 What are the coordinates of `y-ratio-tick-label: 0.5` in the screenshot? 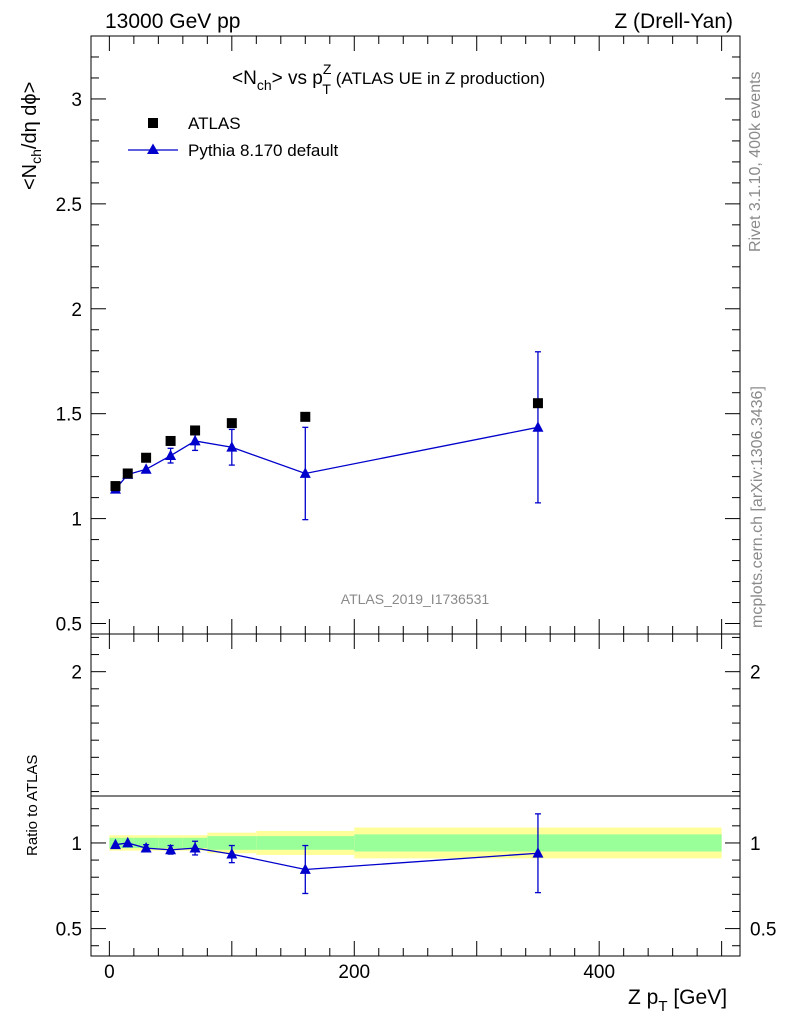 It's located at (69, 930).